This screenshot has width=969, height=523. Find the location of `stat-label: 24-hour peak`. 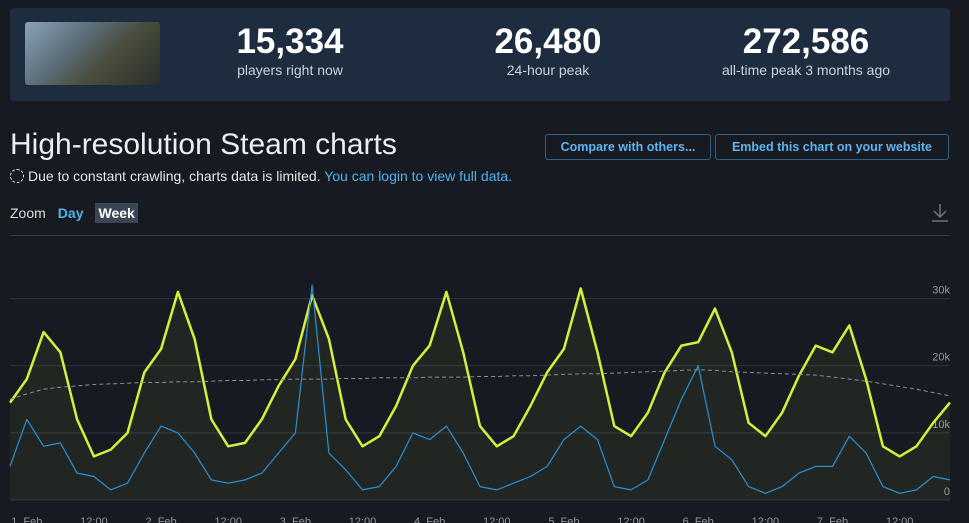

stat-label: 24-hour peak is located at coordinates (548, 70).